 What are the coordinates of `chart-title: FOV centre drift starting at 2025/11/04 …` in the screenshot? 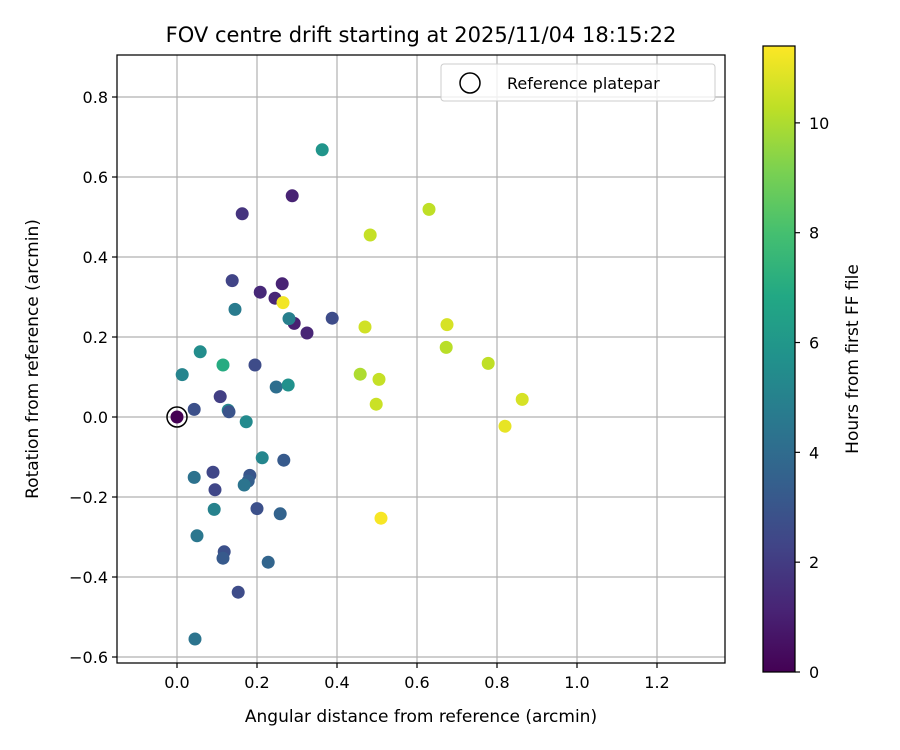 It's located at (421, 35).